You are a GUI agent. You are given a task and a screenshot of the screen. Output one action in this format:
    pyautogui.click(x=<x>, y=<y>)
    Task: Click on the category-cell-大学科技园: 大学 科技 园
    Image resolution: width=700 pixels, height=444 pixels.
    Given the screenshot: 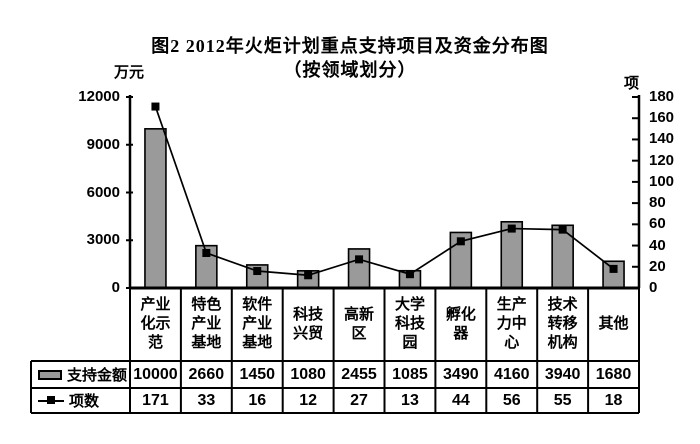 What is the action you would take?
    pyautogui.click(x=409, y=324)
    